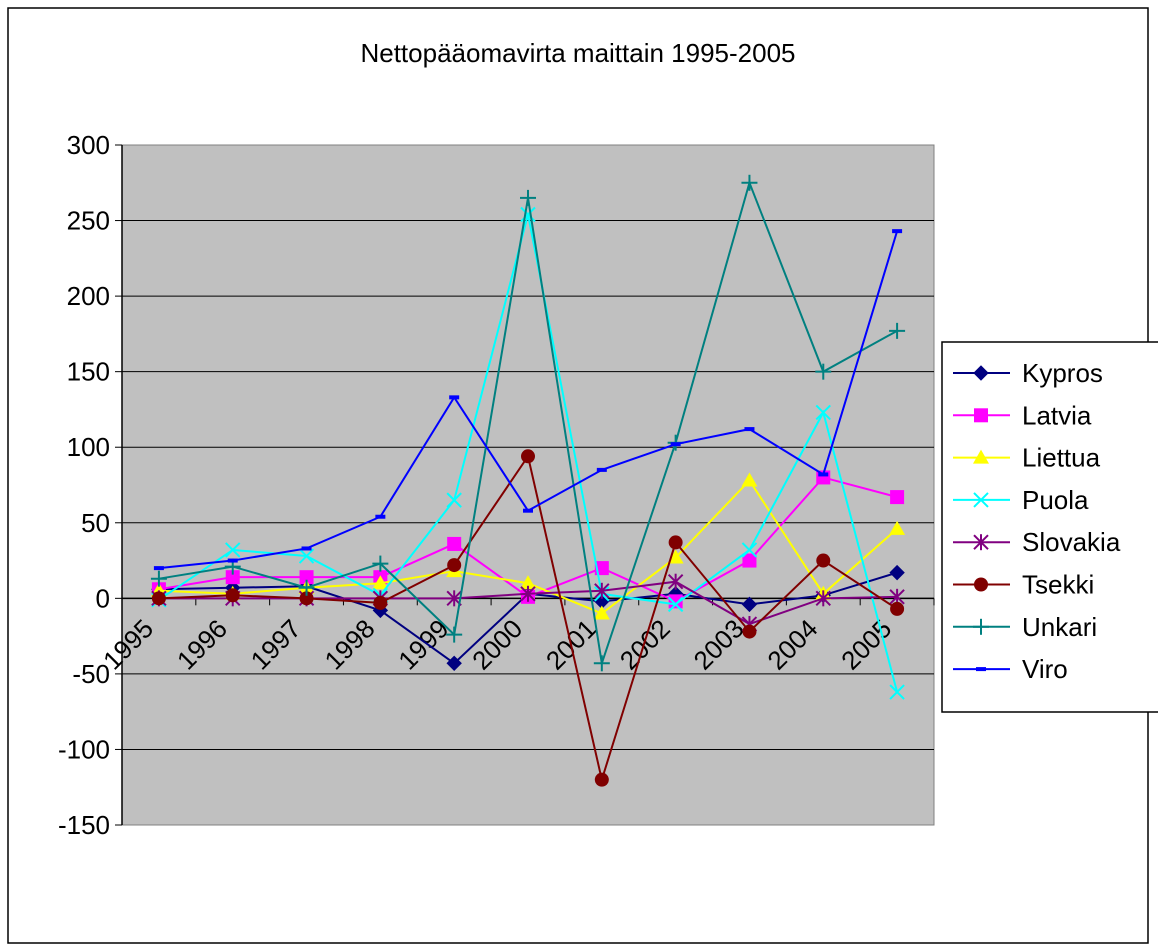 This screenshot has width=1158, height=952. I want to click on legend-label: Latvia, so click(1057, 415).